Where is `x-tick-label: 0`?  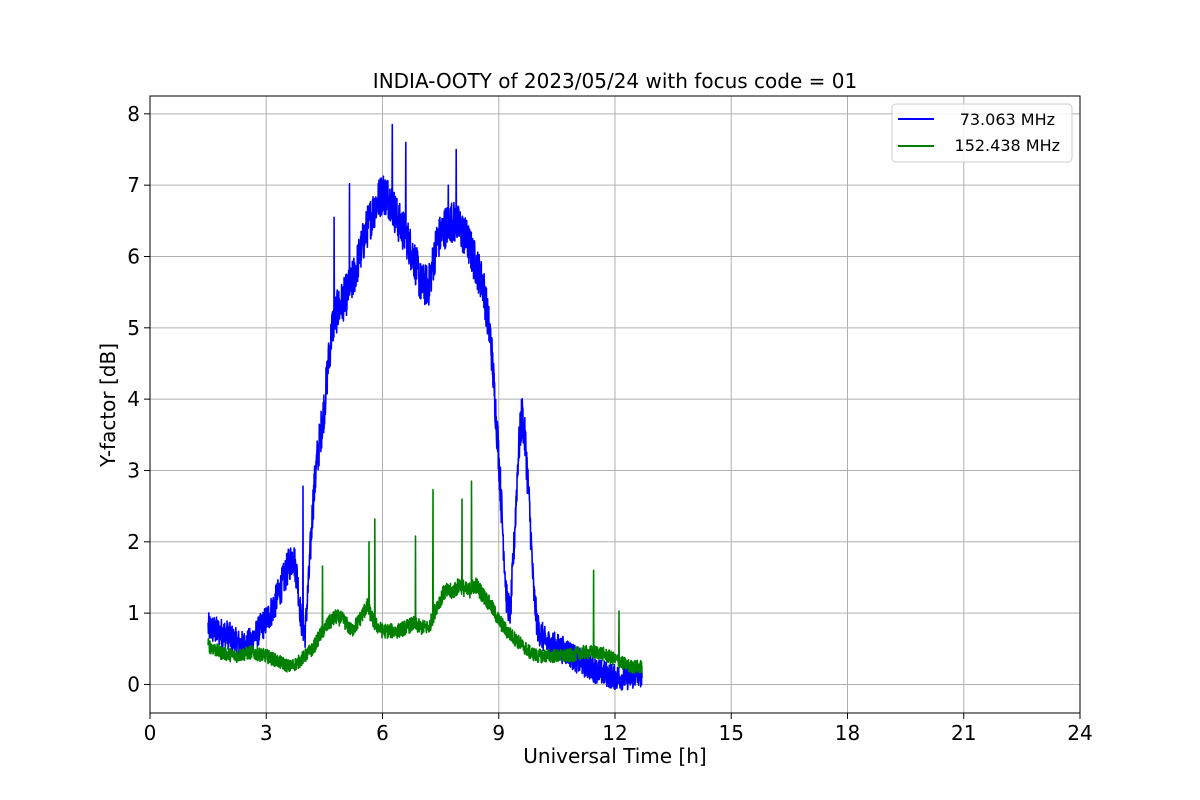 x-tick-label: 0 is located at coordinates (150, 733).